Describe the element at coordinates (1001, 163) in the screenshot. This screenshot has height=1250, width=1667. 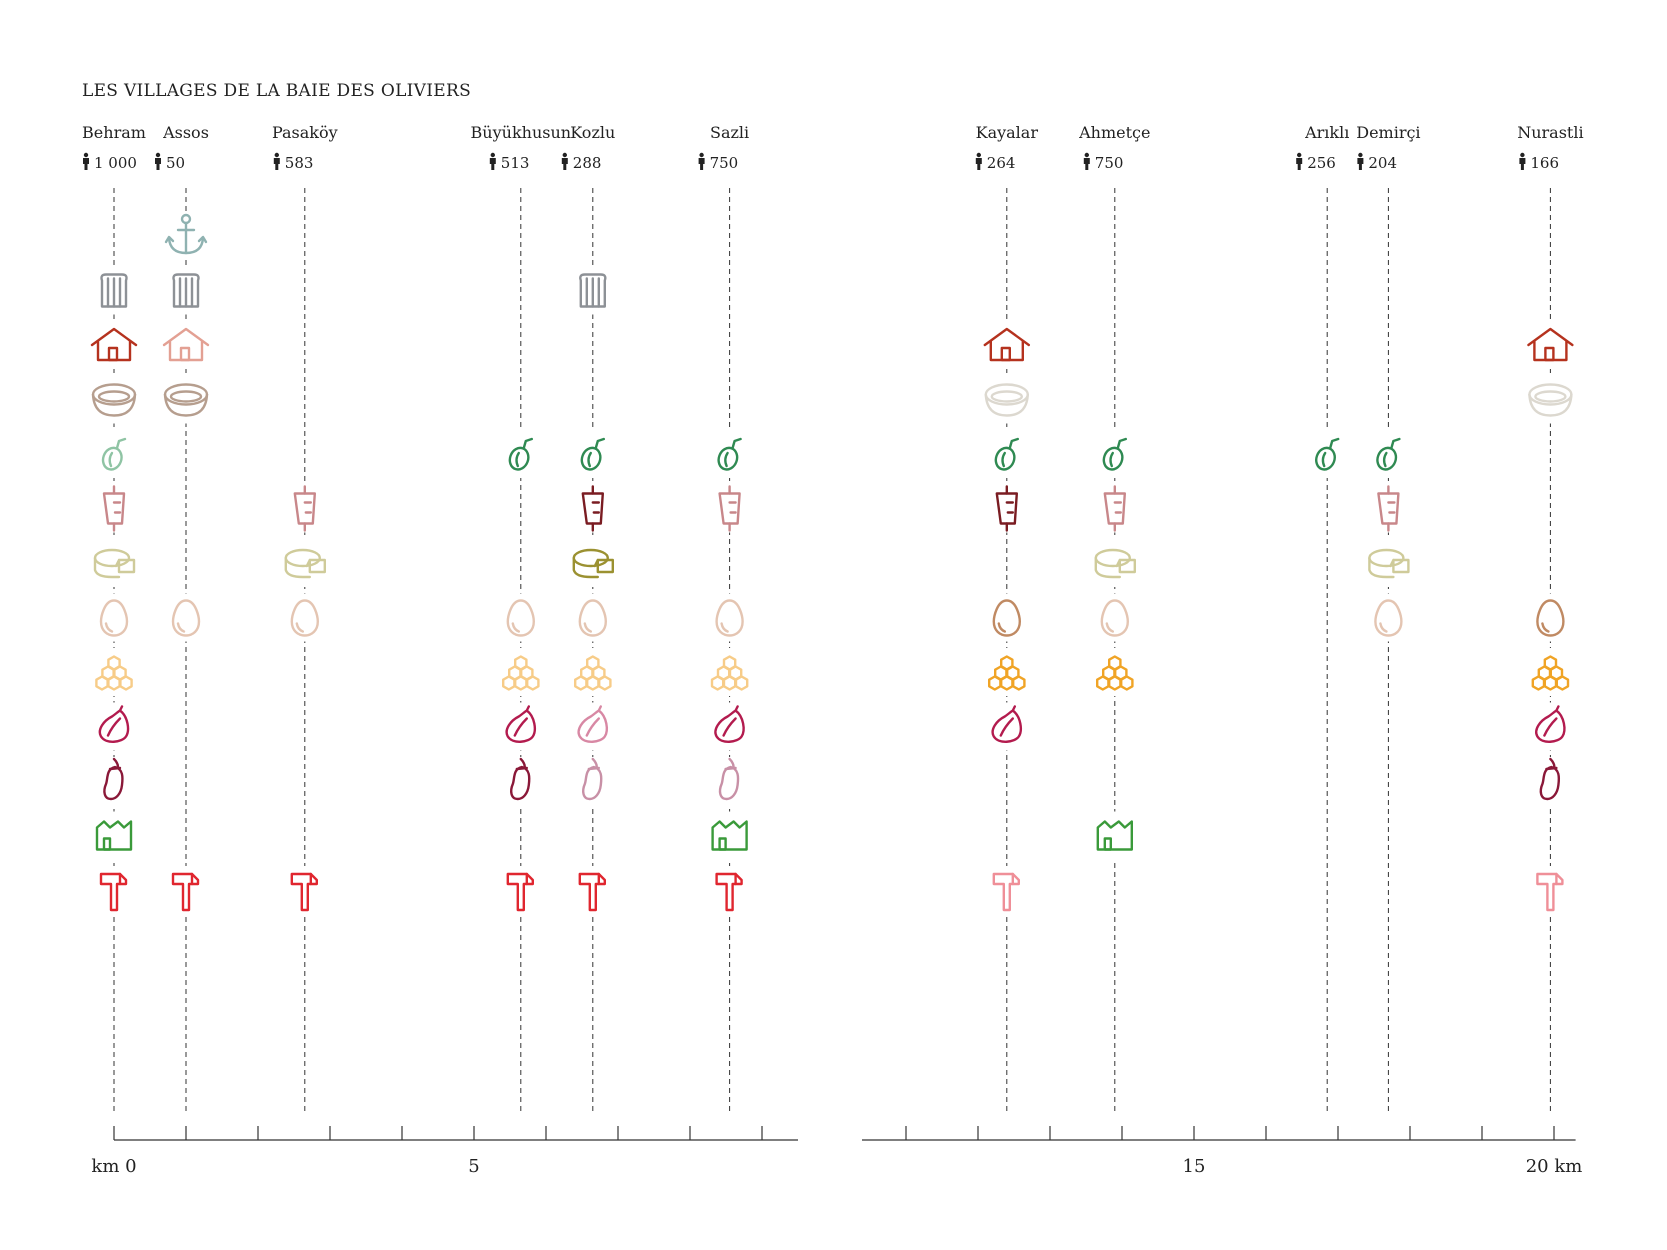
I see `village-population: 264` at that location.